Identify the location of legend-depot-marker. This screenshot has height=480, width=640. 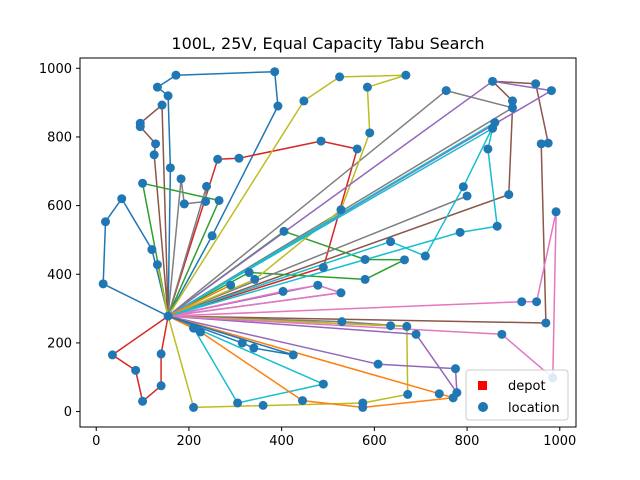
(482, 385).